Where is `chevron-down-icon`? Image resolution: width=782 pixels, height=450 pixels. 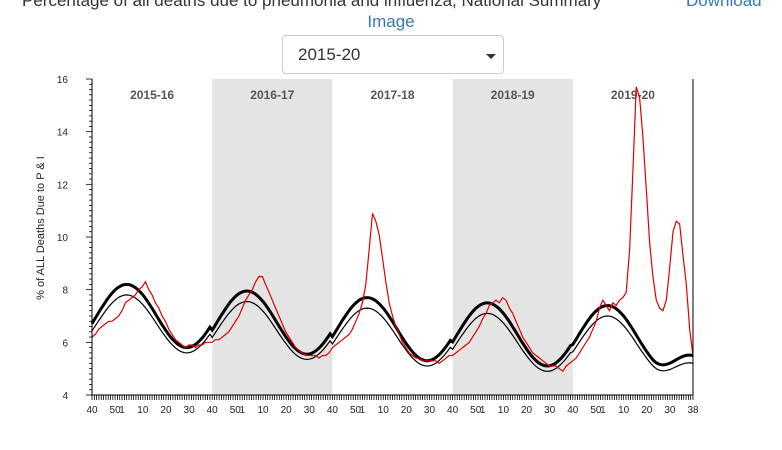
chevron-down-icon is located at coordinates (491, 56).